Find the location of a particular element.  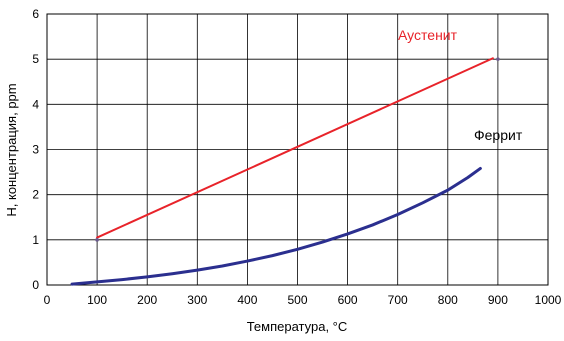

x-tick-label: 800 is located at coordinates (448, 300).